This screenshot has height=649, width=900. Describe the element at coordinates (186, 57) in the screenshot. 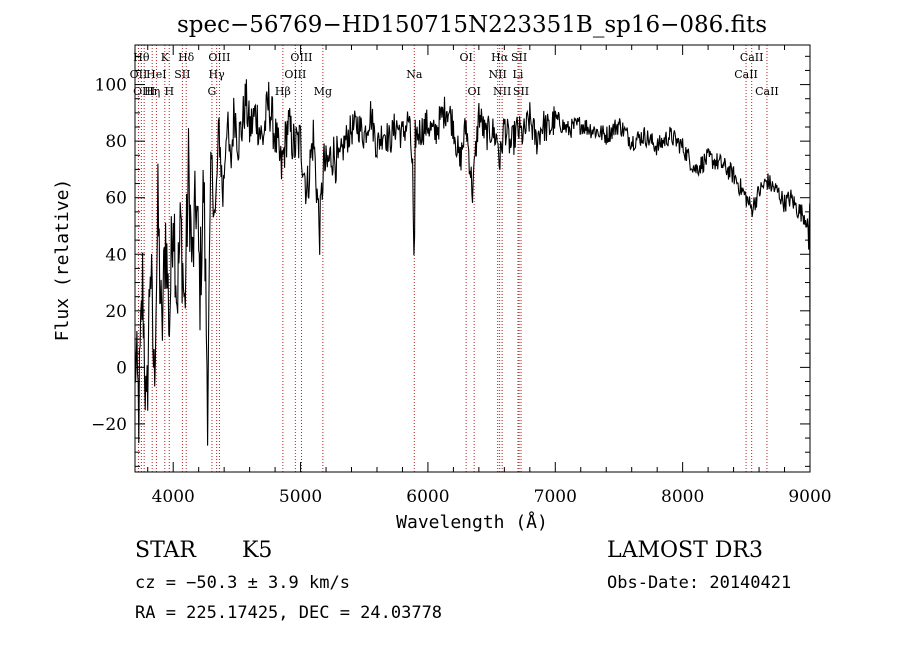

I see `spectral-line-label: Hδ` at that location.